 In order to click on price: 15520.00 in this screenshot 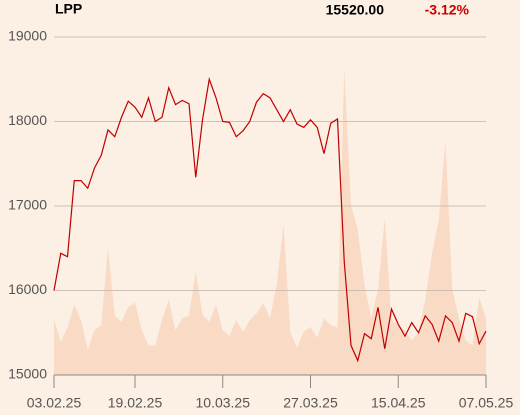, I will do `click(355, 10)`.